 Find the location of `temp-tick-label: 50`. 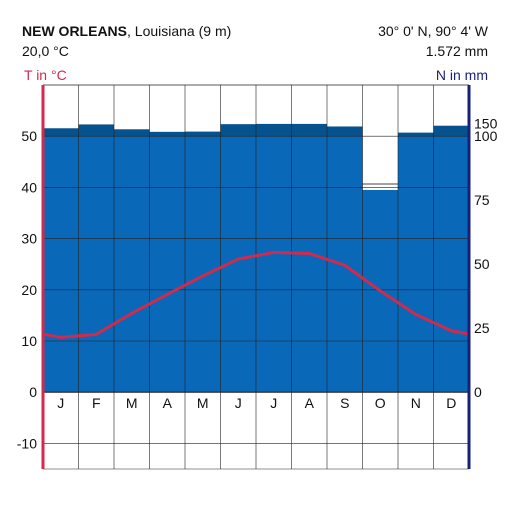

temp-tick-label: 50 is located at coordinates (29, 136).